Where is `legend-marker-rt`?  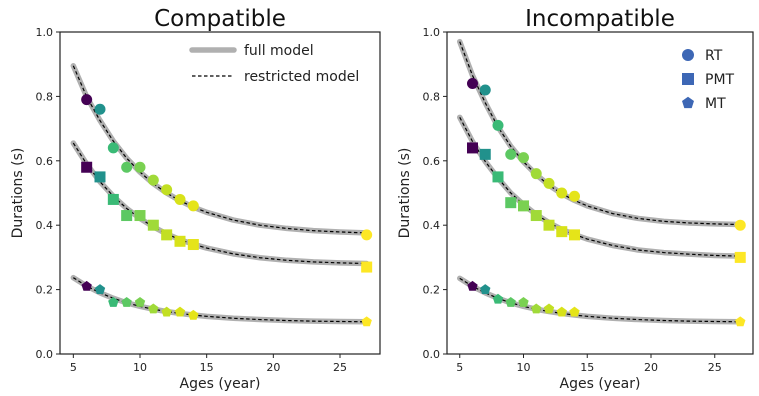 legend-marker-rt is located at coordinates (688, 55).